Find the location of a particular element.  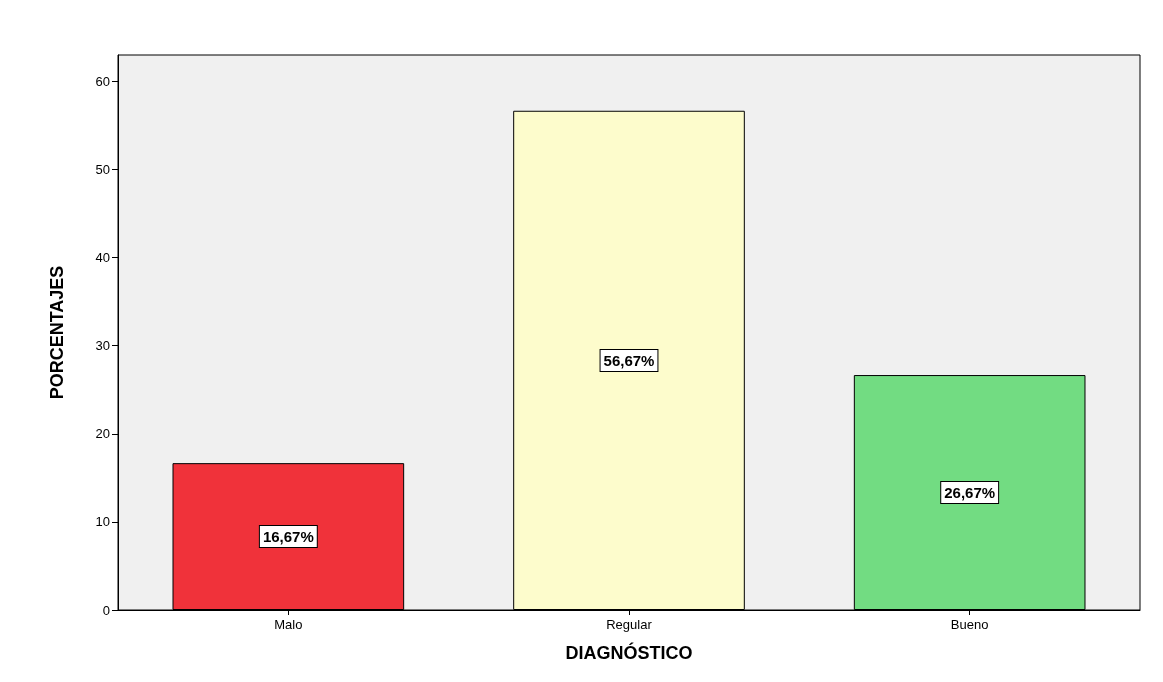

y-tick-label: 30 is located at coordinates (102, 346).